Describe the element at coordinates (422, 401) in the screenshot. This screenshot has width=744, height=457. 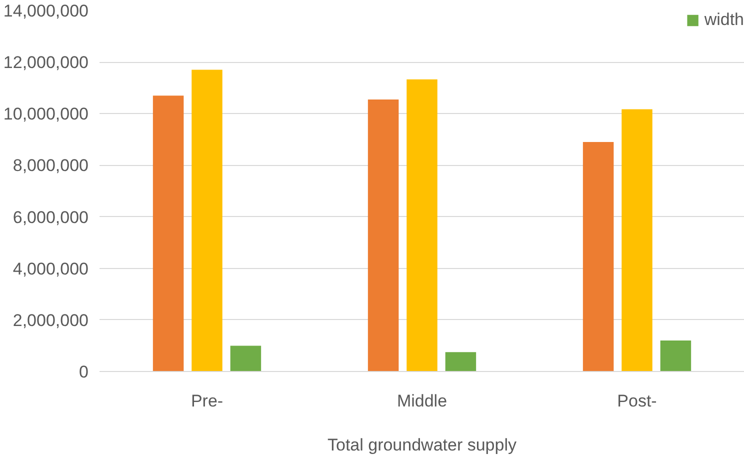
I see `x-tick-label: Middle` at that location.